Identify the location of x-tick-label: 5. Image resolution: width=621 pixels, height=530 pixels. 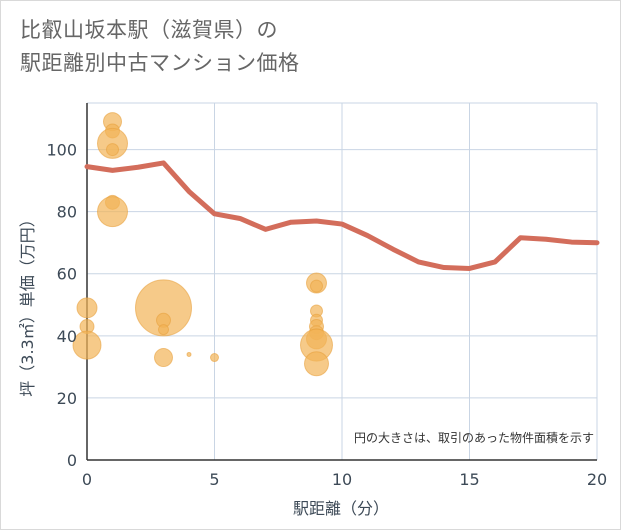
(214, 479).